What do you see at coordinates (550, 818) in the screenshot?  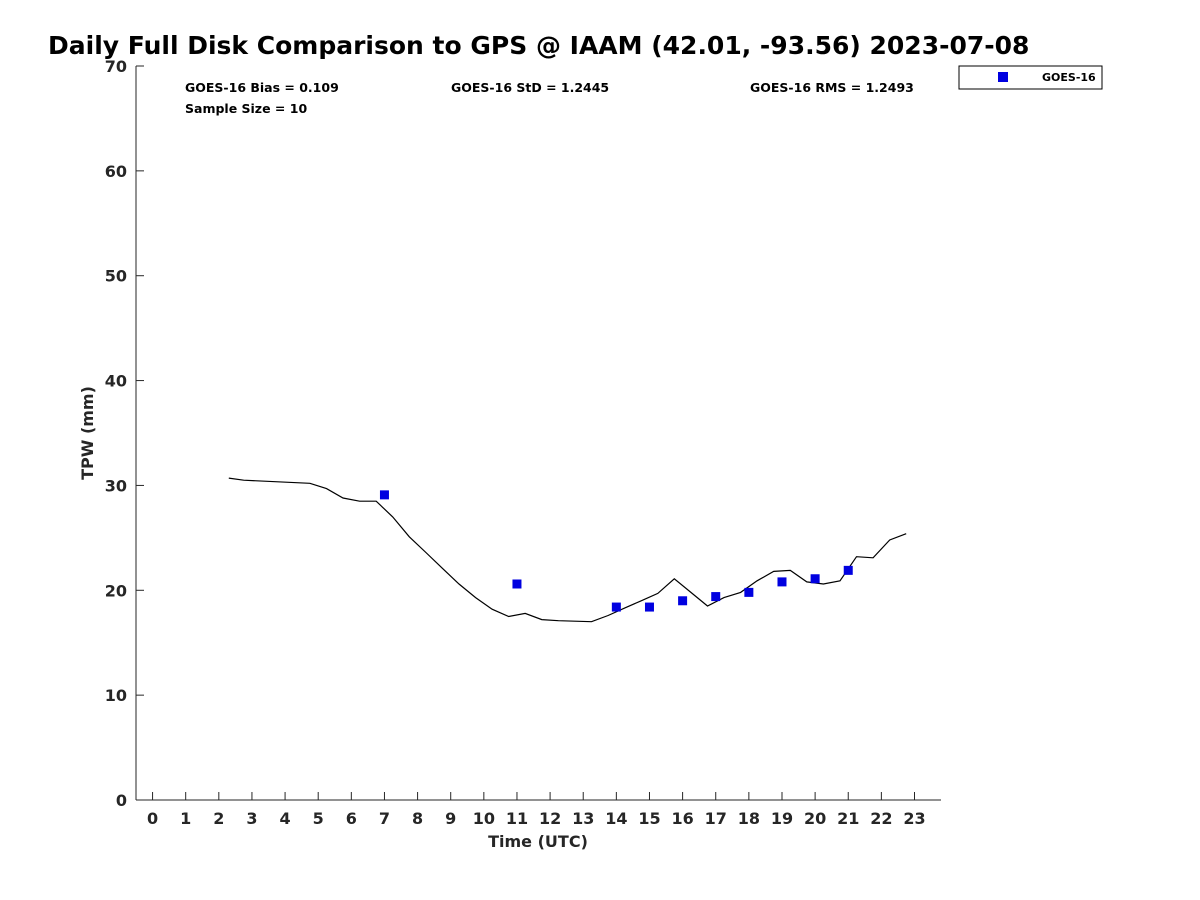 I see `x-tick-label: 12` at bounding box center [550, 818].